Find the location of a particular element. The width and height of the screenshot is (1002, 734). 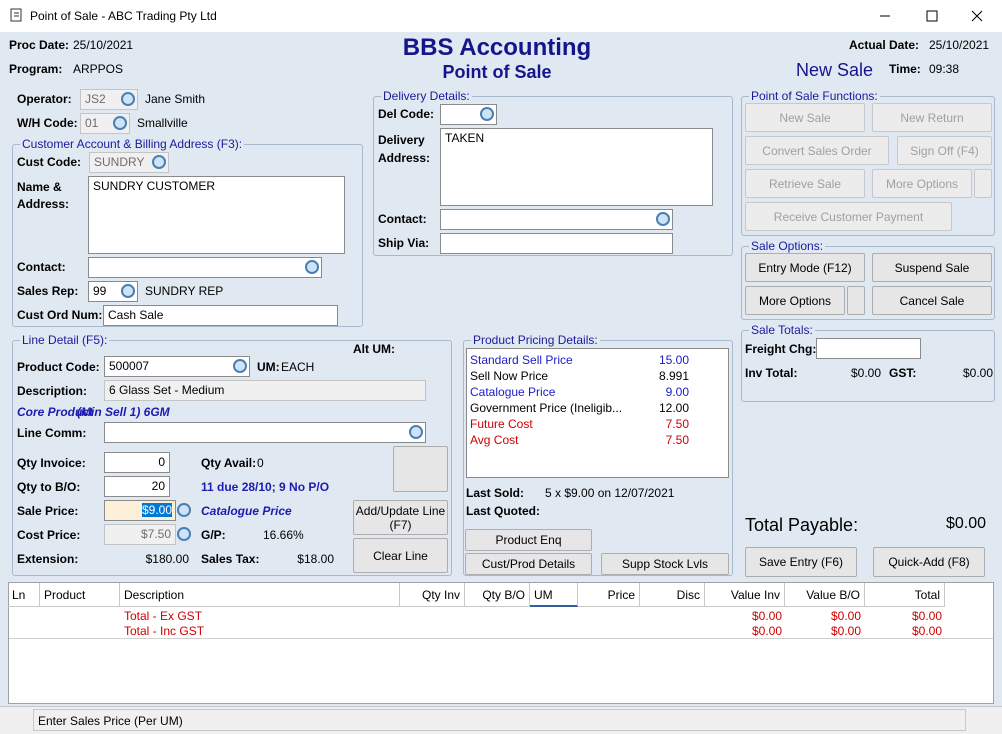

column-header: Description is located at coordinates (260, 595).